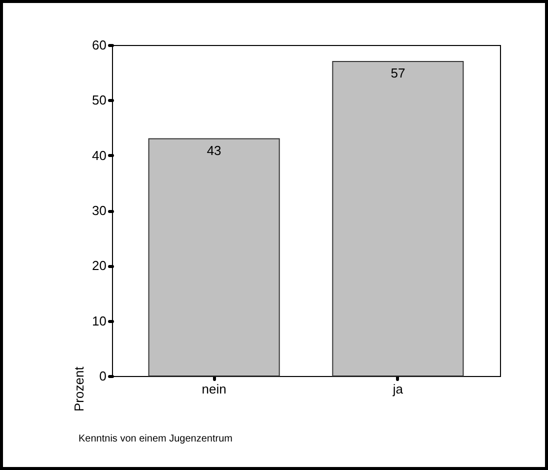 The image size is (548, 470). What do you see at coordinates (214, 150) in the screenshot?
I see `data-label: 43` at bounding box center [214, 150].